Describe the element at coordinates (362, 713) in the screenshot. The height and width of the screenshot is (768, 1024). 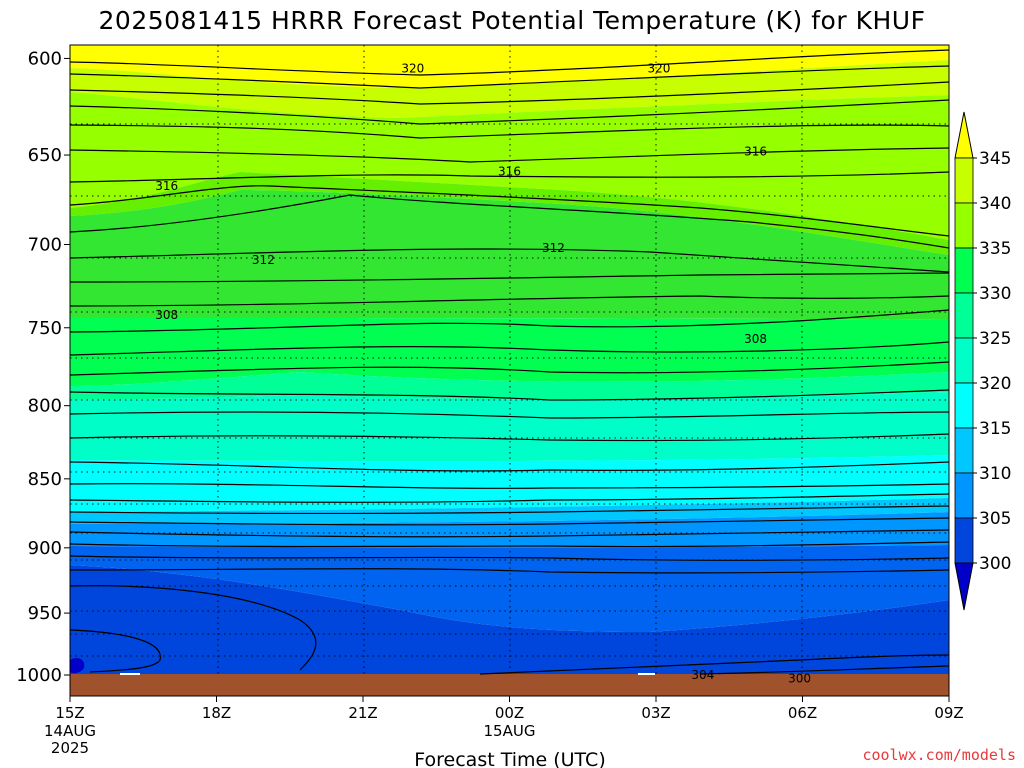
I see `x-tick-label: 21Z` at that location.